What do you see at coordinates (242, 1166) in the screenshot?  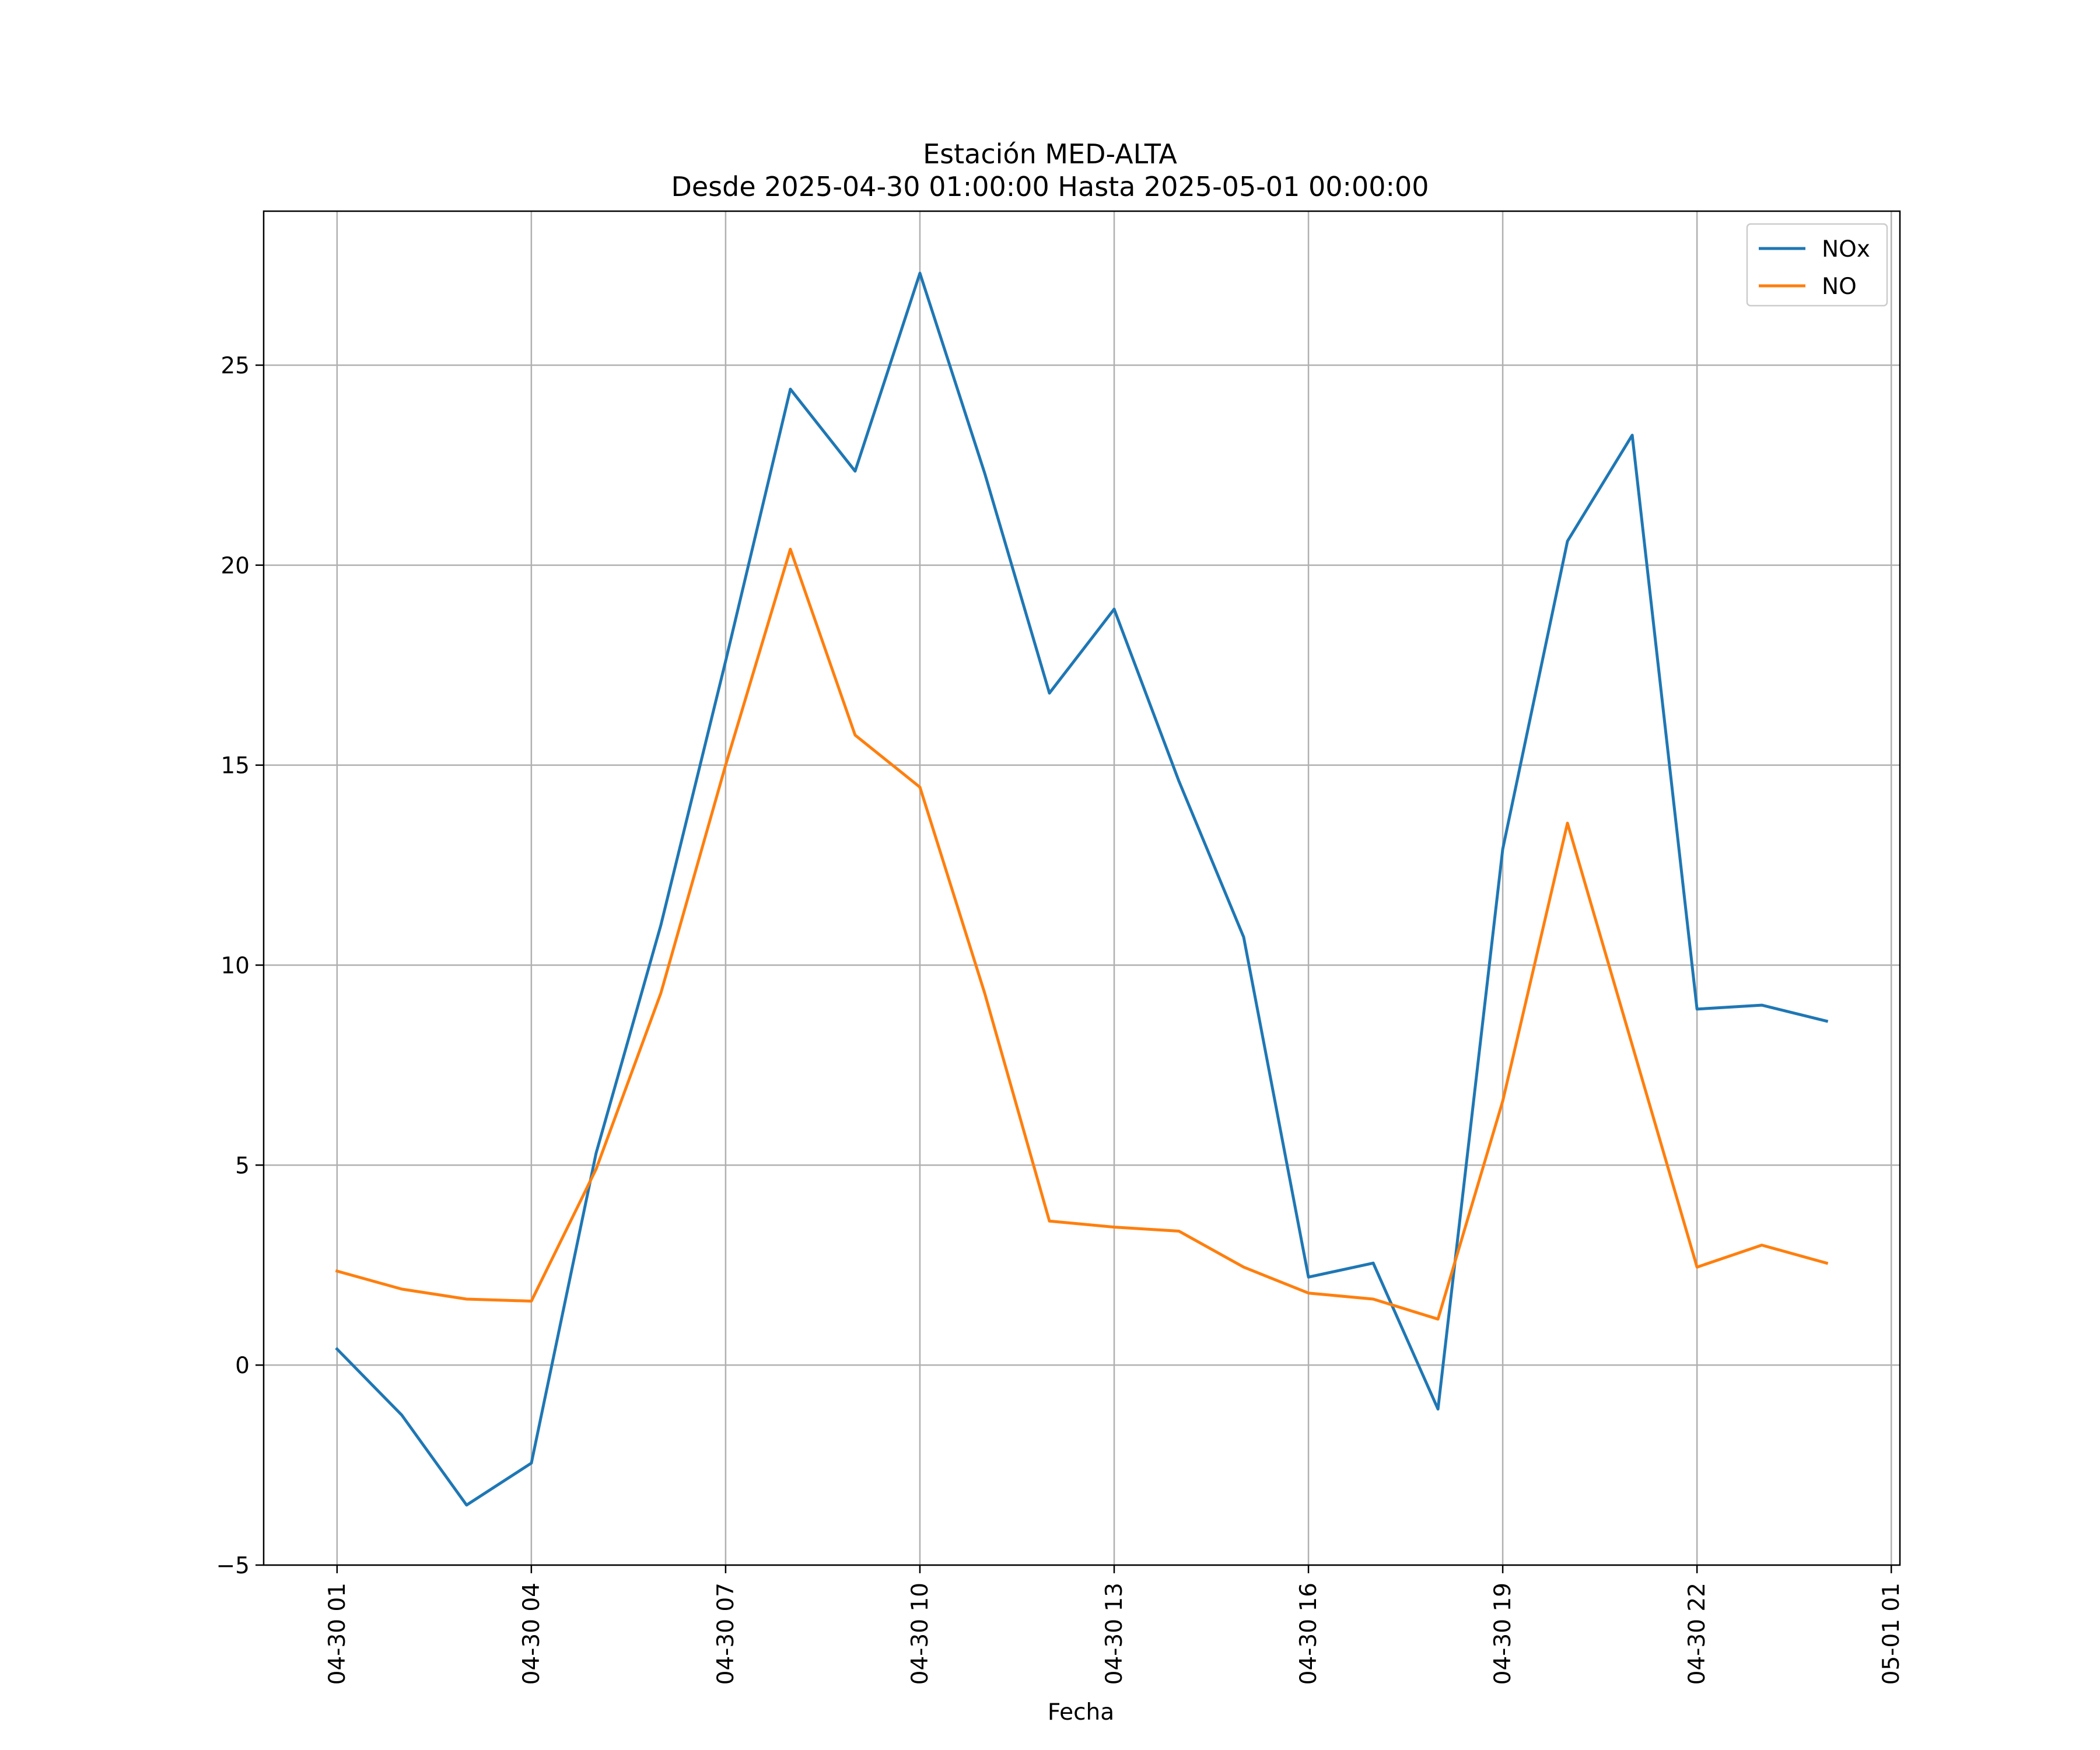 I see `y-tick-label: 5` at bounding box center [242, 1166].